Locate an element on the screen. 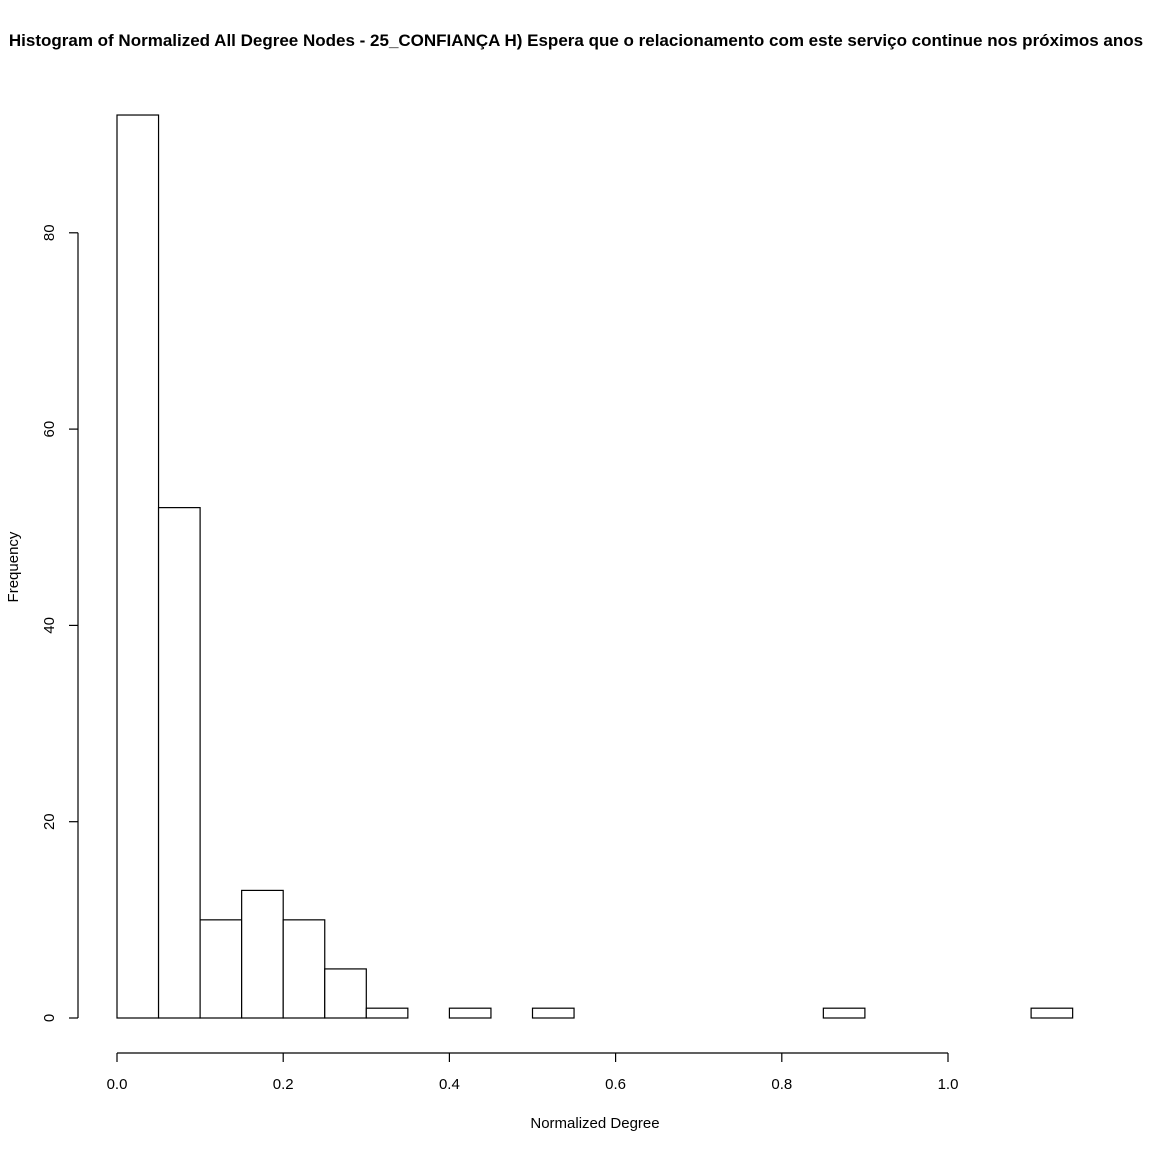 This screenshot has width=1152, height=1152. y-tick-label: 80 is located at coordinates (49, 232).